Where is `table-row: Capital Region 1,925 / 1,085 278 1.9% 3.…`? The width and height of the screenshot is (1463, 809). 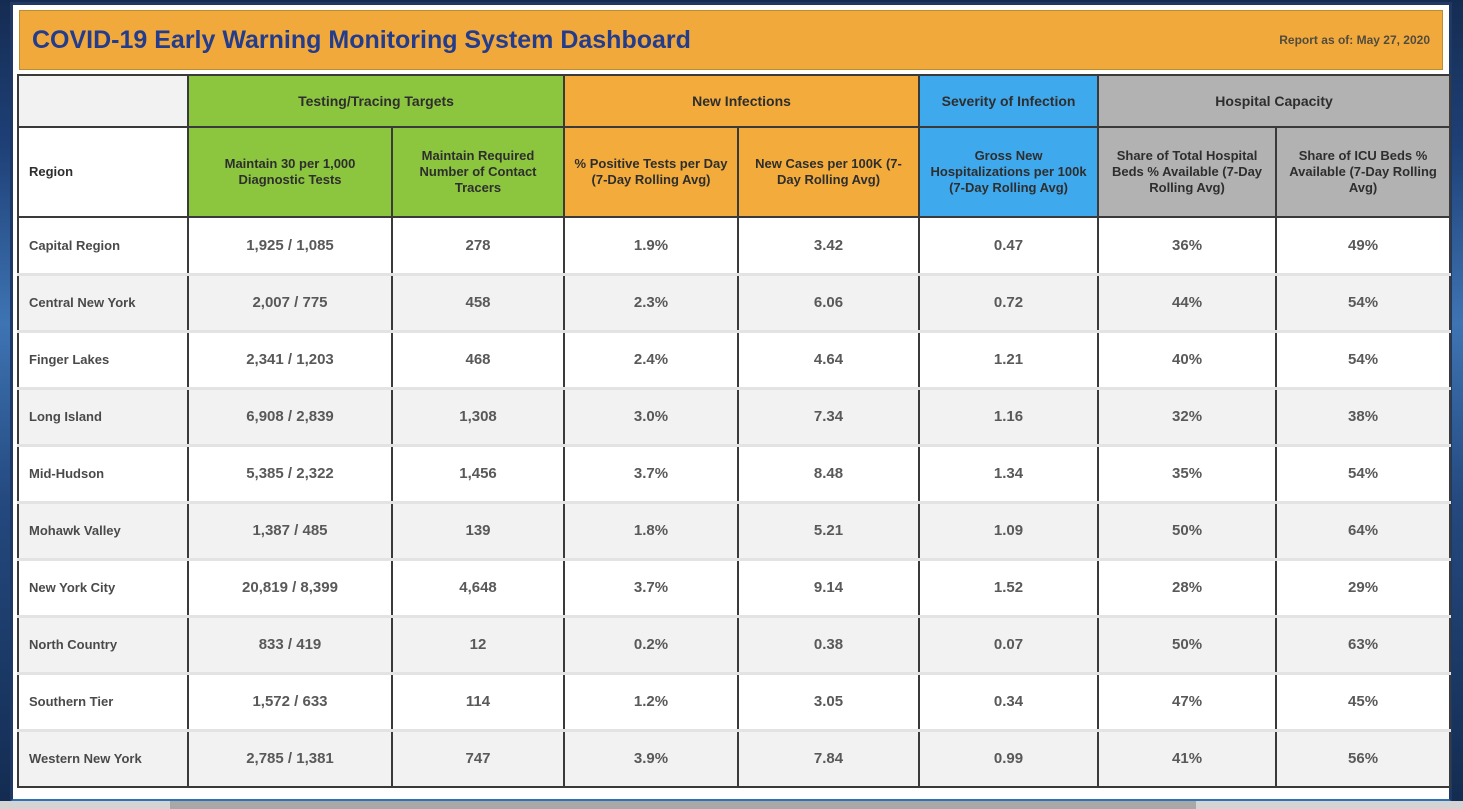
table-row: Capital Region 1,925 / 1,085 278 1.9% 3.… is located at coordinates (734, 245).